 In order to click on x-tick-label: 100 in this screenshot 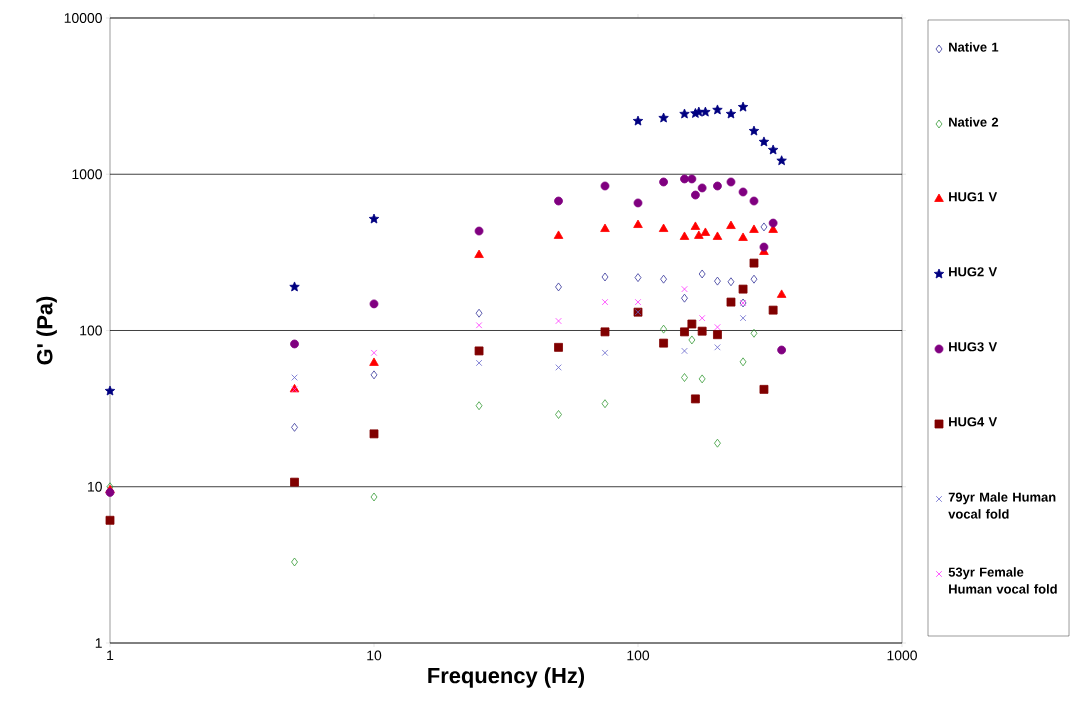, I will do `click(638, 655)`.